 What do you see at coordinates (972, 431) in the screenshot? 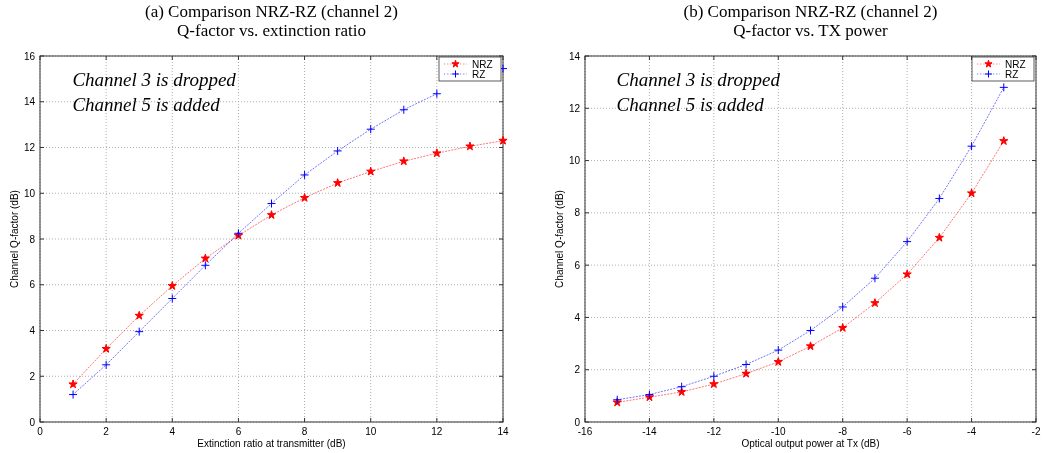
I see `x-tick-label: -4` at bounding box center [972, 431].